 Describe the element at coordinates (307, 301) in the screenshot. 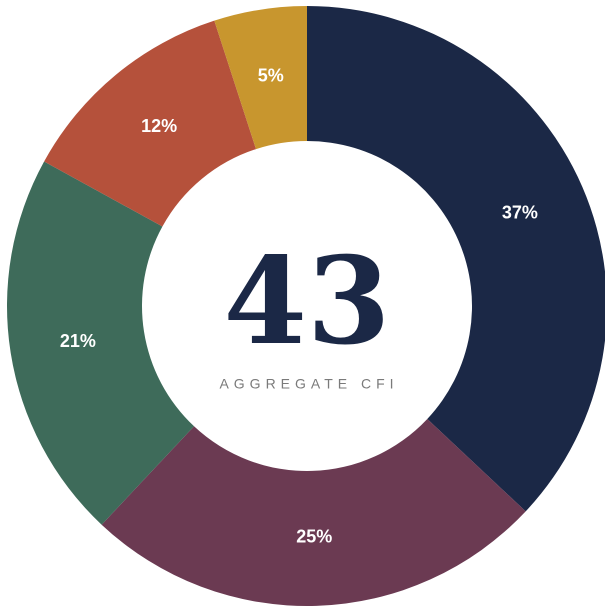

I see `center-value: 43` at that location.